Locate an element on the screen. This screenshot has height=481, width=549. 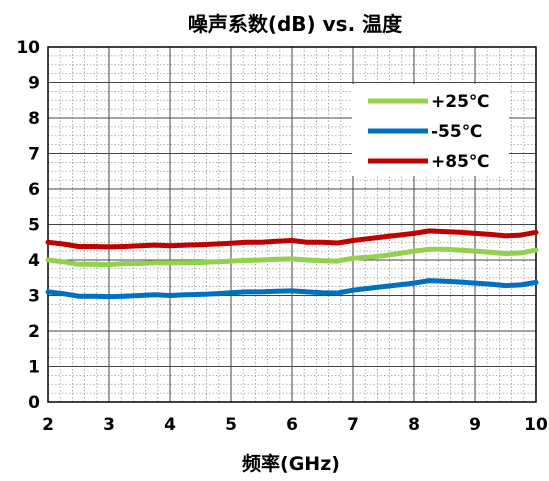
y-tick-label: 6 is located at coordinates (34, 190).